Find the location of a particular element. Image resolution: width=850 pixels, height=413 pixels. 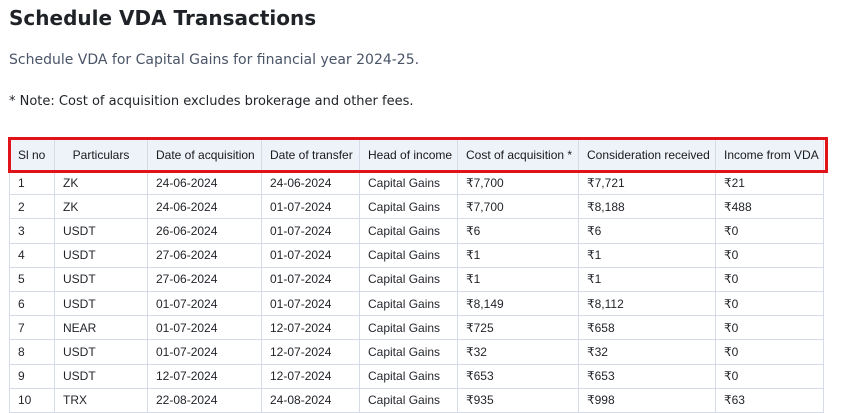

column-header: Income from VDA is located at coordinates (769, 155).